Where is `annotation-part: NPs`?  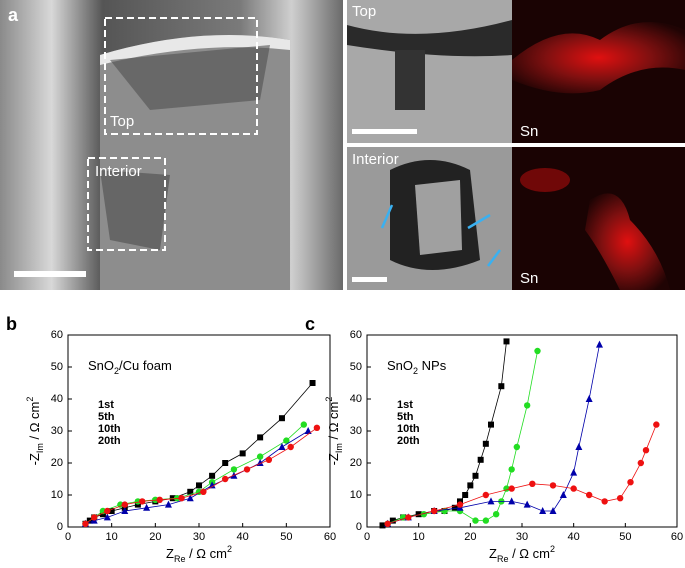 annotation-part: NPs is located at coordinates (432, 365).